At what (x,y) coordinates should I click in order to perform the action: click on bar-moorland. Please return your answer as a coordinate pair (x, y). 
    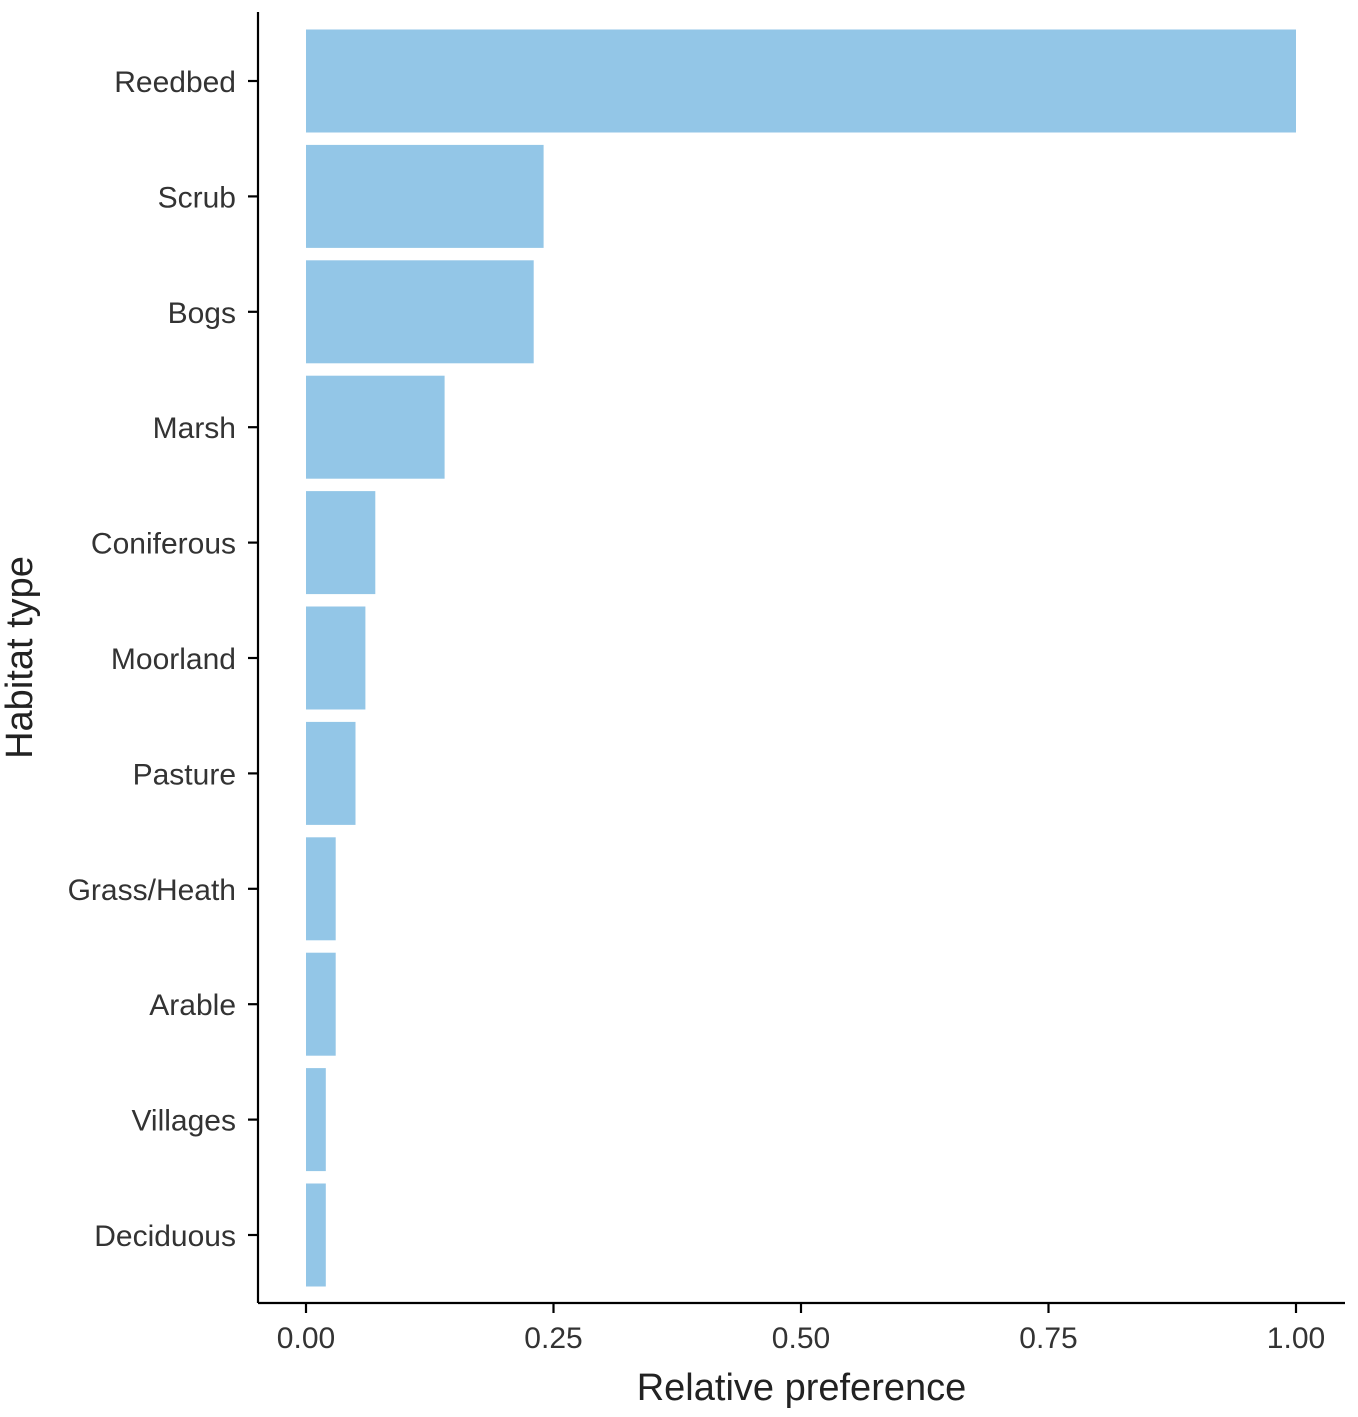
    Looking at the image, I should click on (336, 658).